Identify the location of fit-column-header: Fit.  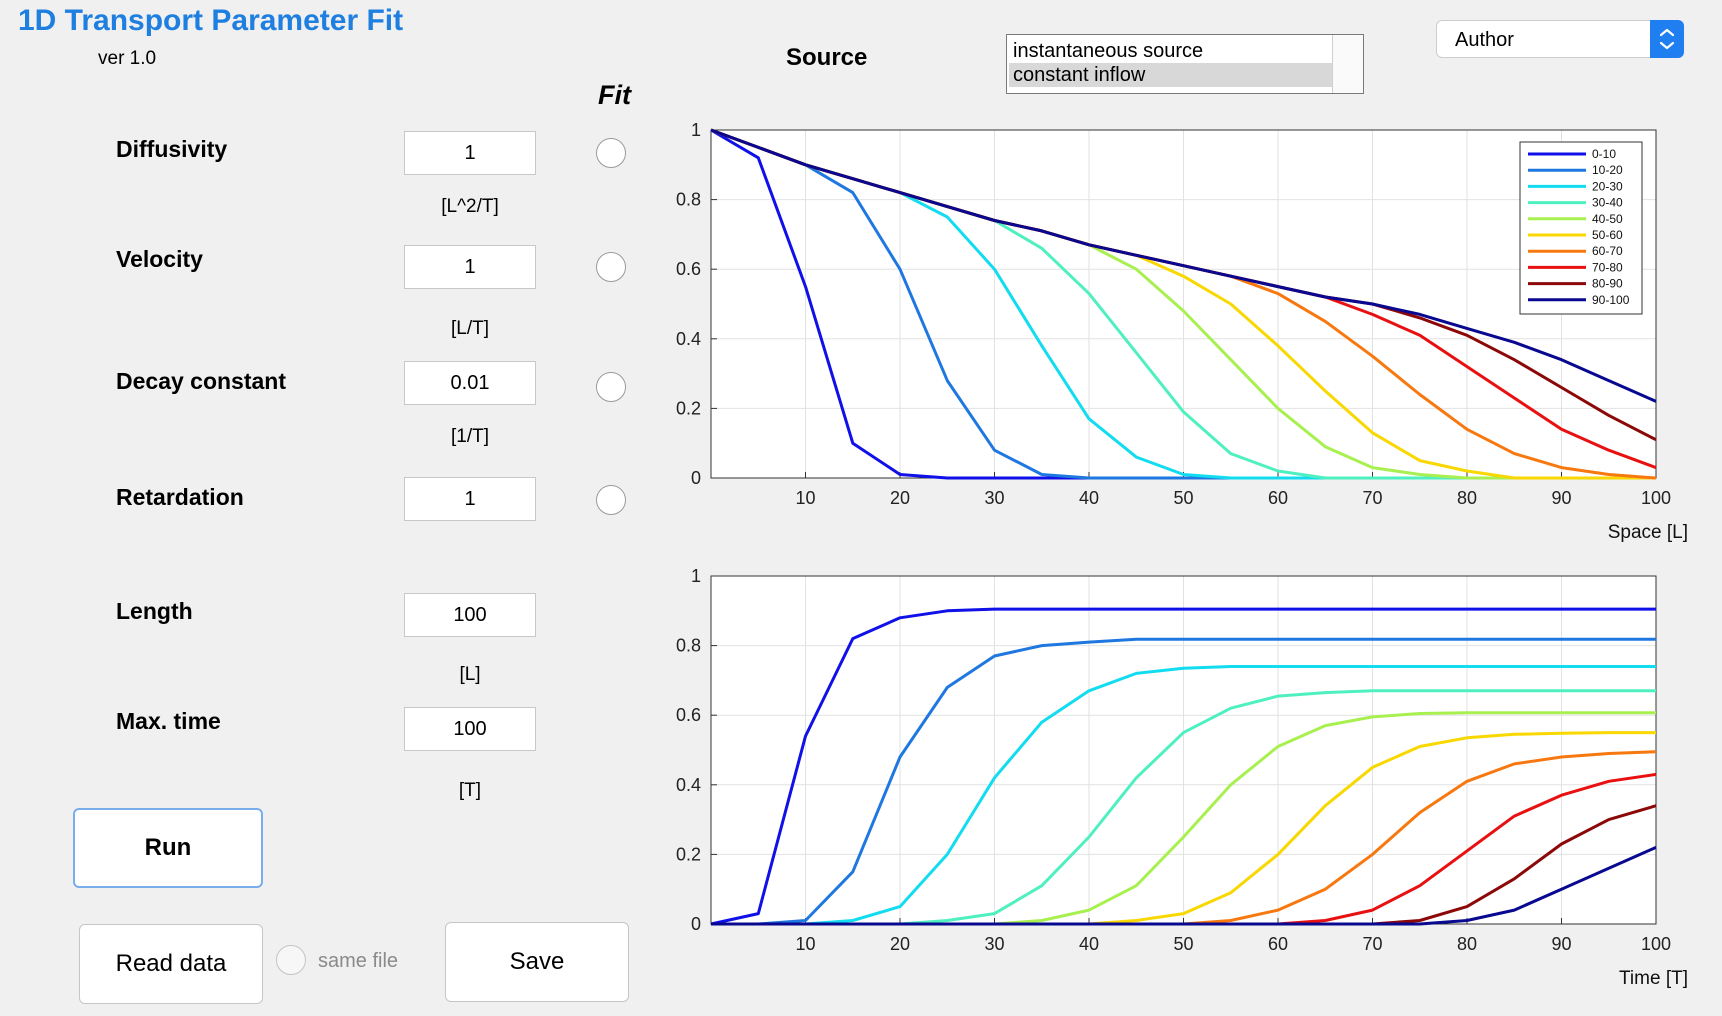
(614, 95).